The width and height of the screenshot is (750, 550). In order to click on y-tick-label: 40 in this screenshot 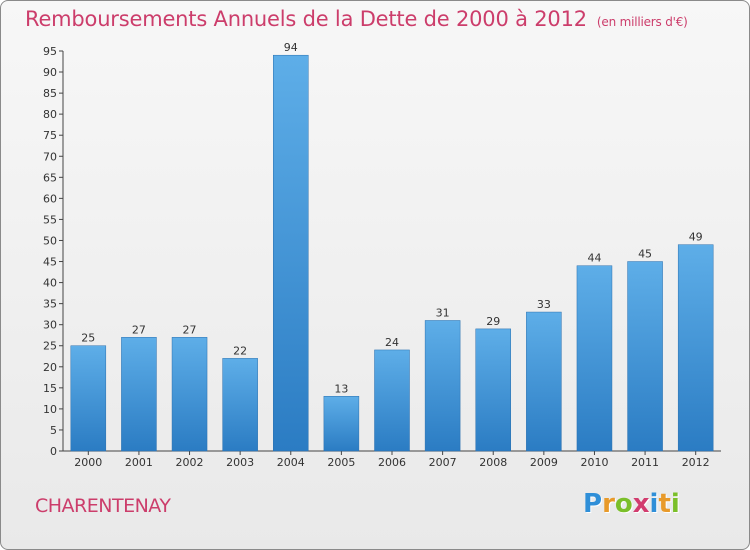, I will do `click(50, 283)`.